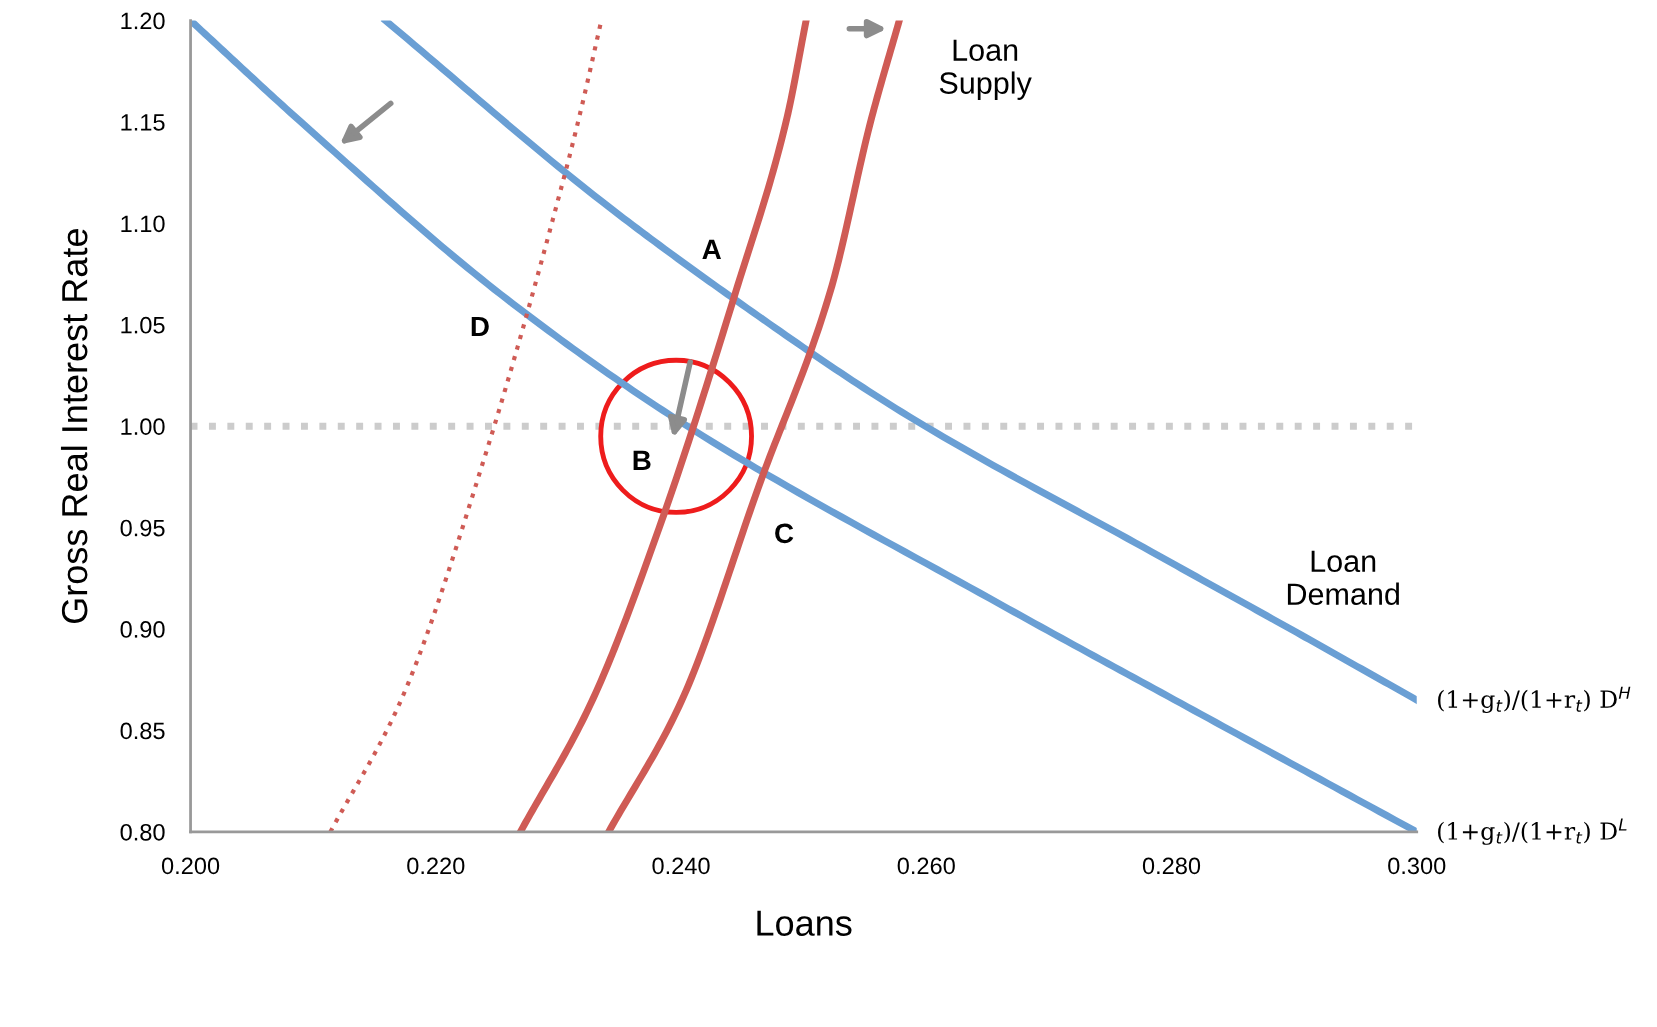  I want to click on y-axis-title: Gross Real Interest Rate, so click(74, 426).